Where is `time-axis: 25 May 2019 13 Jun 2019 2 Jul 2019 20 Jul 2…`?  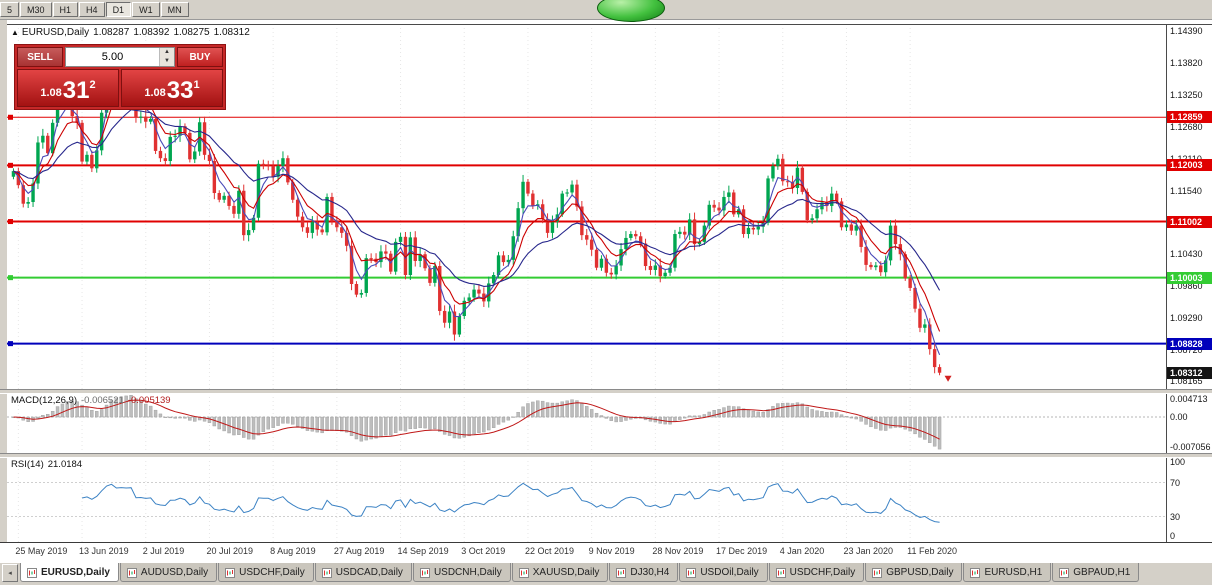 time-axis: 25 May 2019 13 Jun 2019 2 Jul 2019 20 Jul 2… is located at coordinates (606, 552).